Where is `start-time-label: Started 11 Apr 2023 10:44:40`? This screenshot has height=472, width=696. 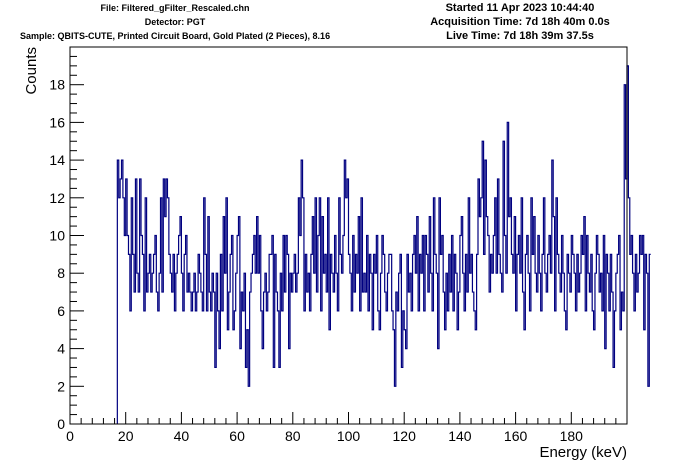
start-time-label: Started 11 Apr 2023 10:44:40 is located at coordinates (520, 8).